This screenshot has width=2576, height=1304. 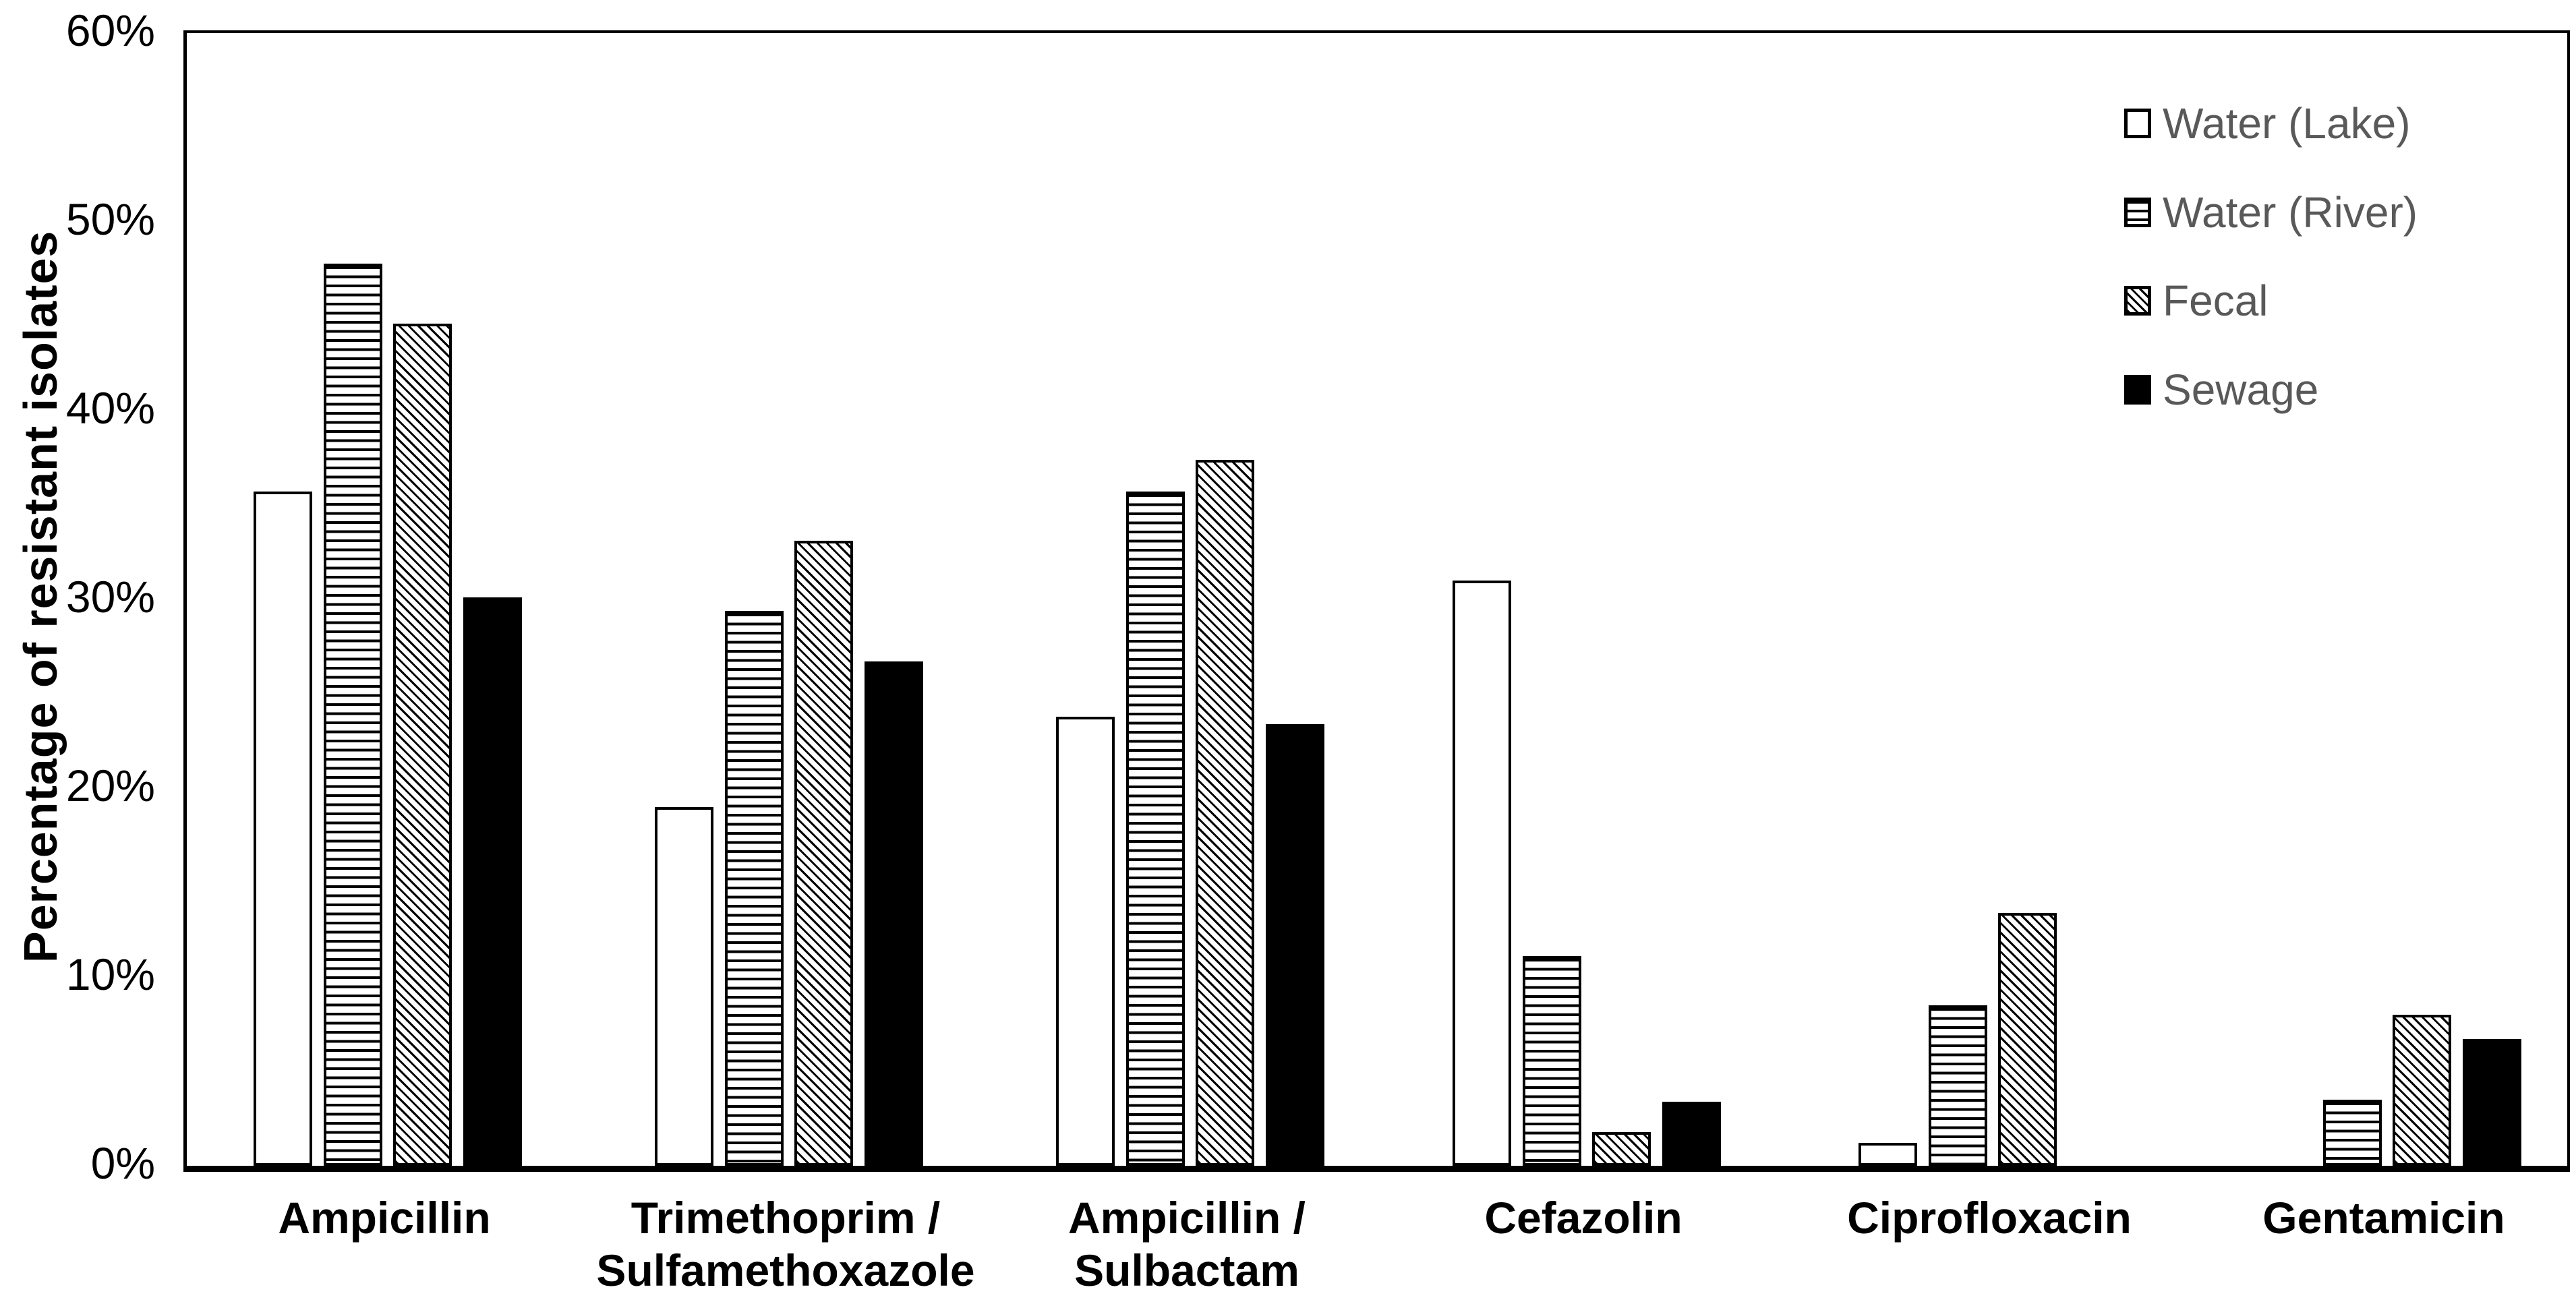 What do you see at coordinates (1551, 1061) in the screenshot?
I see `bar-water-river-cefazolin` at bounding box center [1551, 1061].